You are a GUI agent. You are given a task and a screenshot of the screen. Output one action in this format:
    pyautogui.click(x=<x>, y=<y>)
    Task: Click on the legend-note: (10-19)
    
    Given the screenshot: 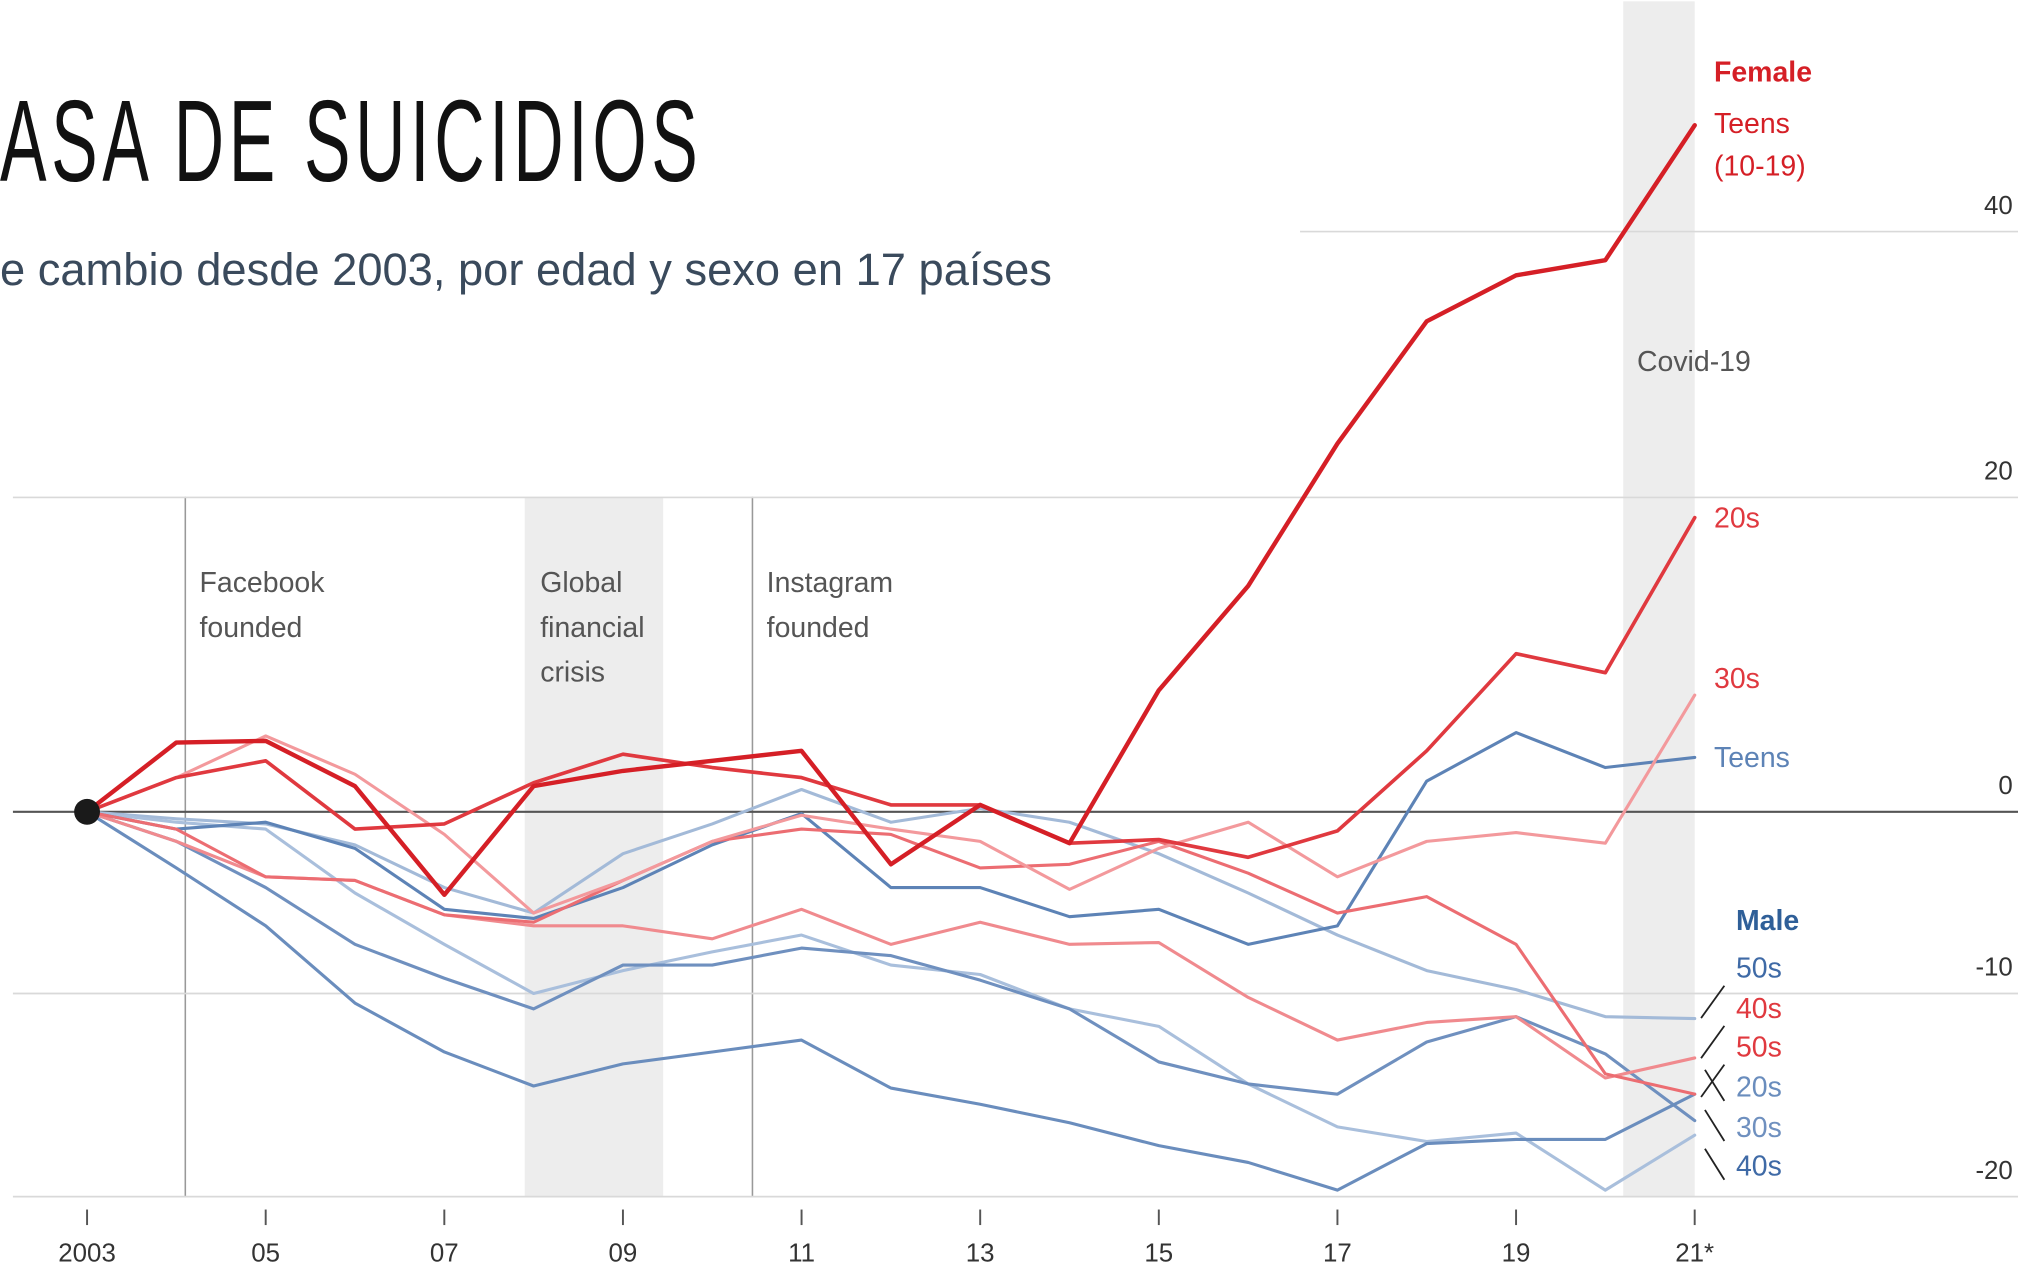 What is the action you would take?
    pyautogui.click(x=1760, y=167)
    